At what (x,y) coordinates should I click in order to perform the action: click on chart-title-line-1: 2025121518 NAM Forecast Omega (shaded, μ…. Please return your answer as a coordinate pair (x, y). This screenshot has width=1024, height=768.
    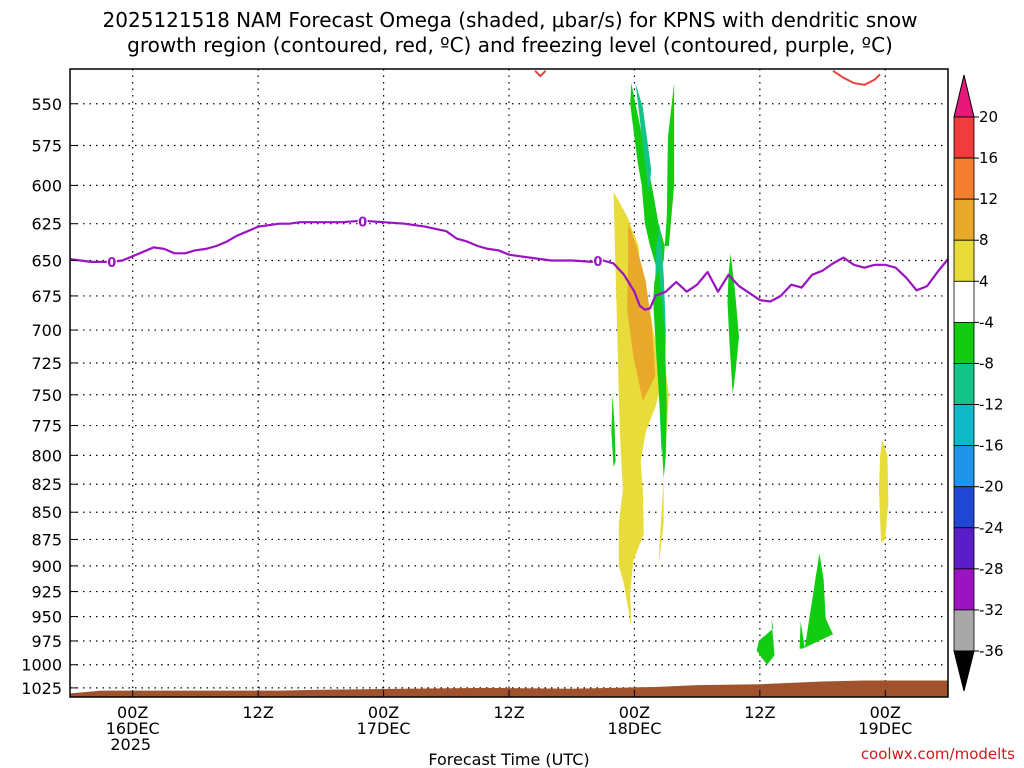
    Looking at the image, I should click on (510, 20).